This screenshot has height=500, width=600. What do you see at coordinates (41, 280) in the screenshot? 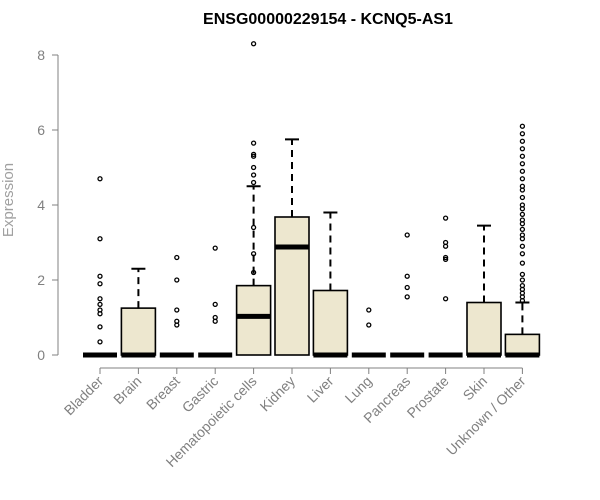
I see `y-tick-label: 2` at bounding box center [41, 280].